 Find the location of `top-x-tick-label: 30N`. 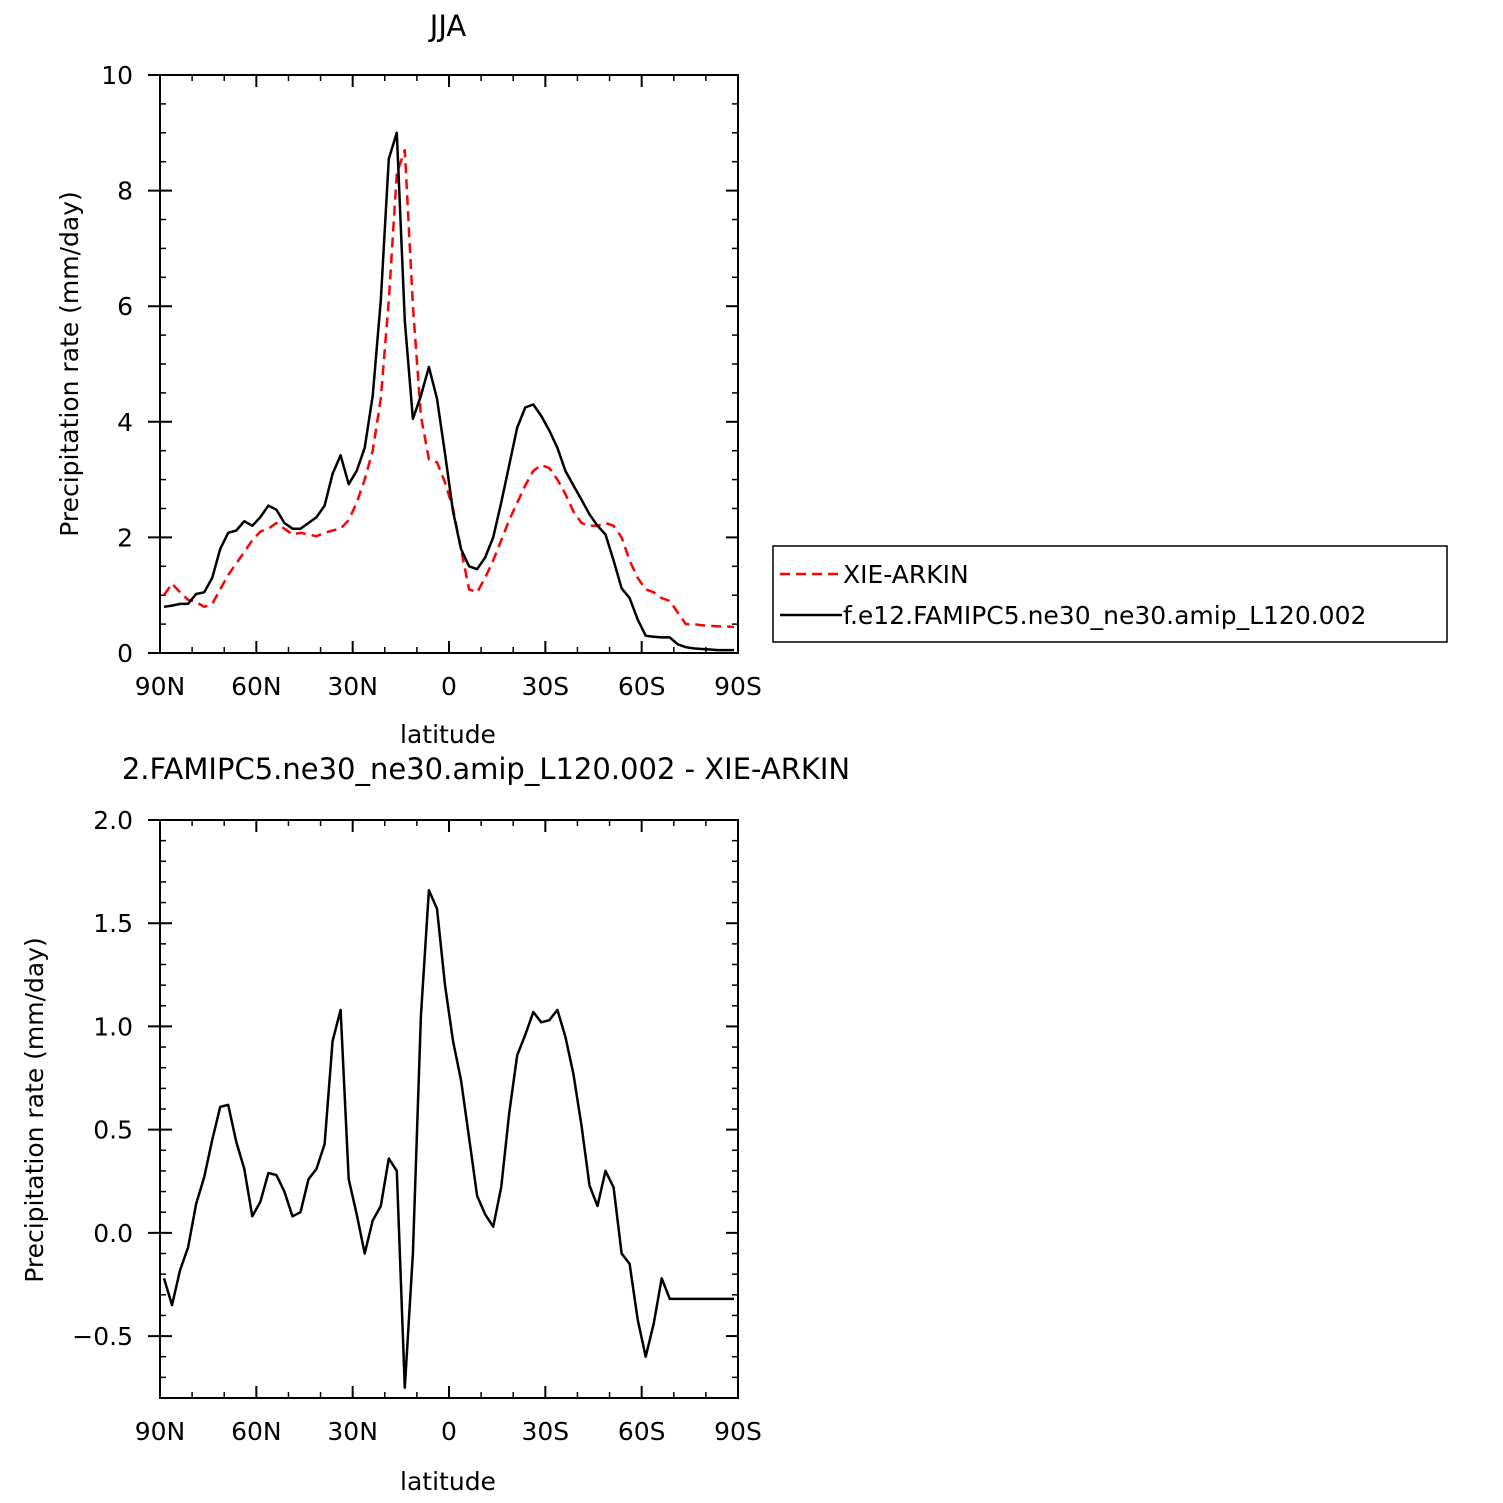

top-x-tick-label: 30N is located at coordinates (352, 686).